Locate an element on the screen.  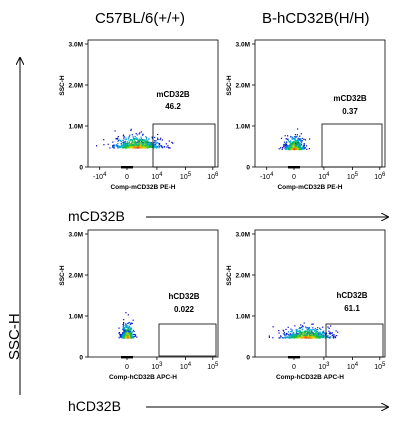
y-axis-label: SSC-H is located at coordinates (62, 85).